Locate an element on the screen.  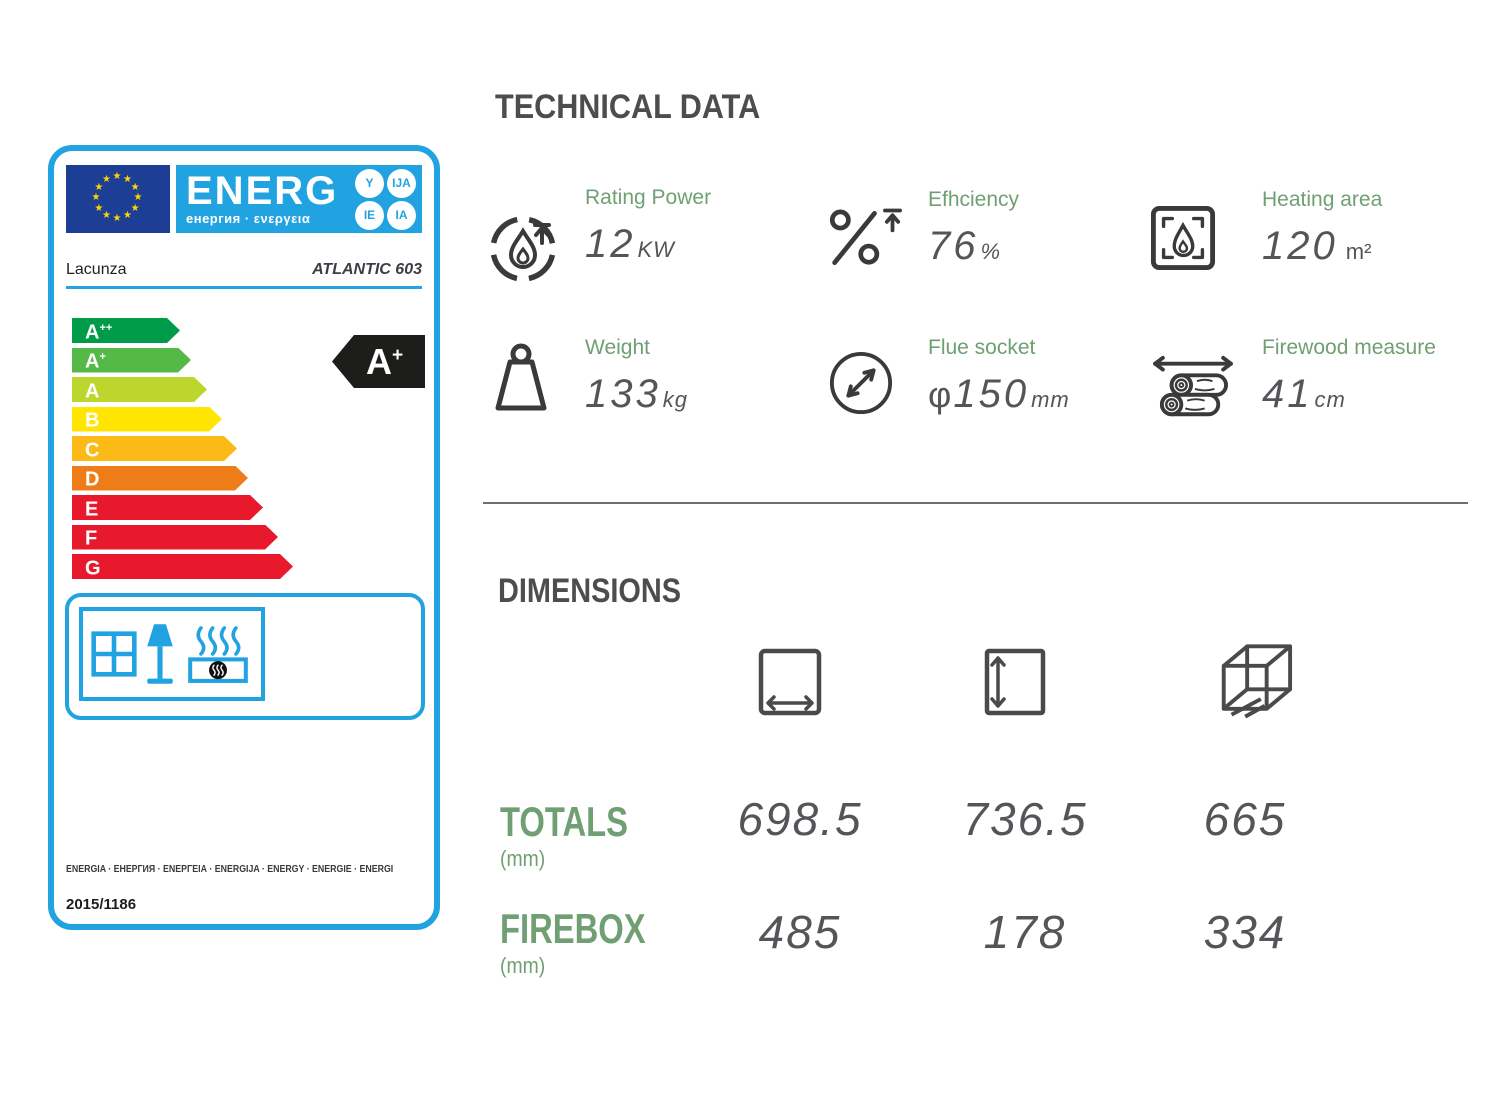
height-dimension-icon is located at coordinates (1015, 682).